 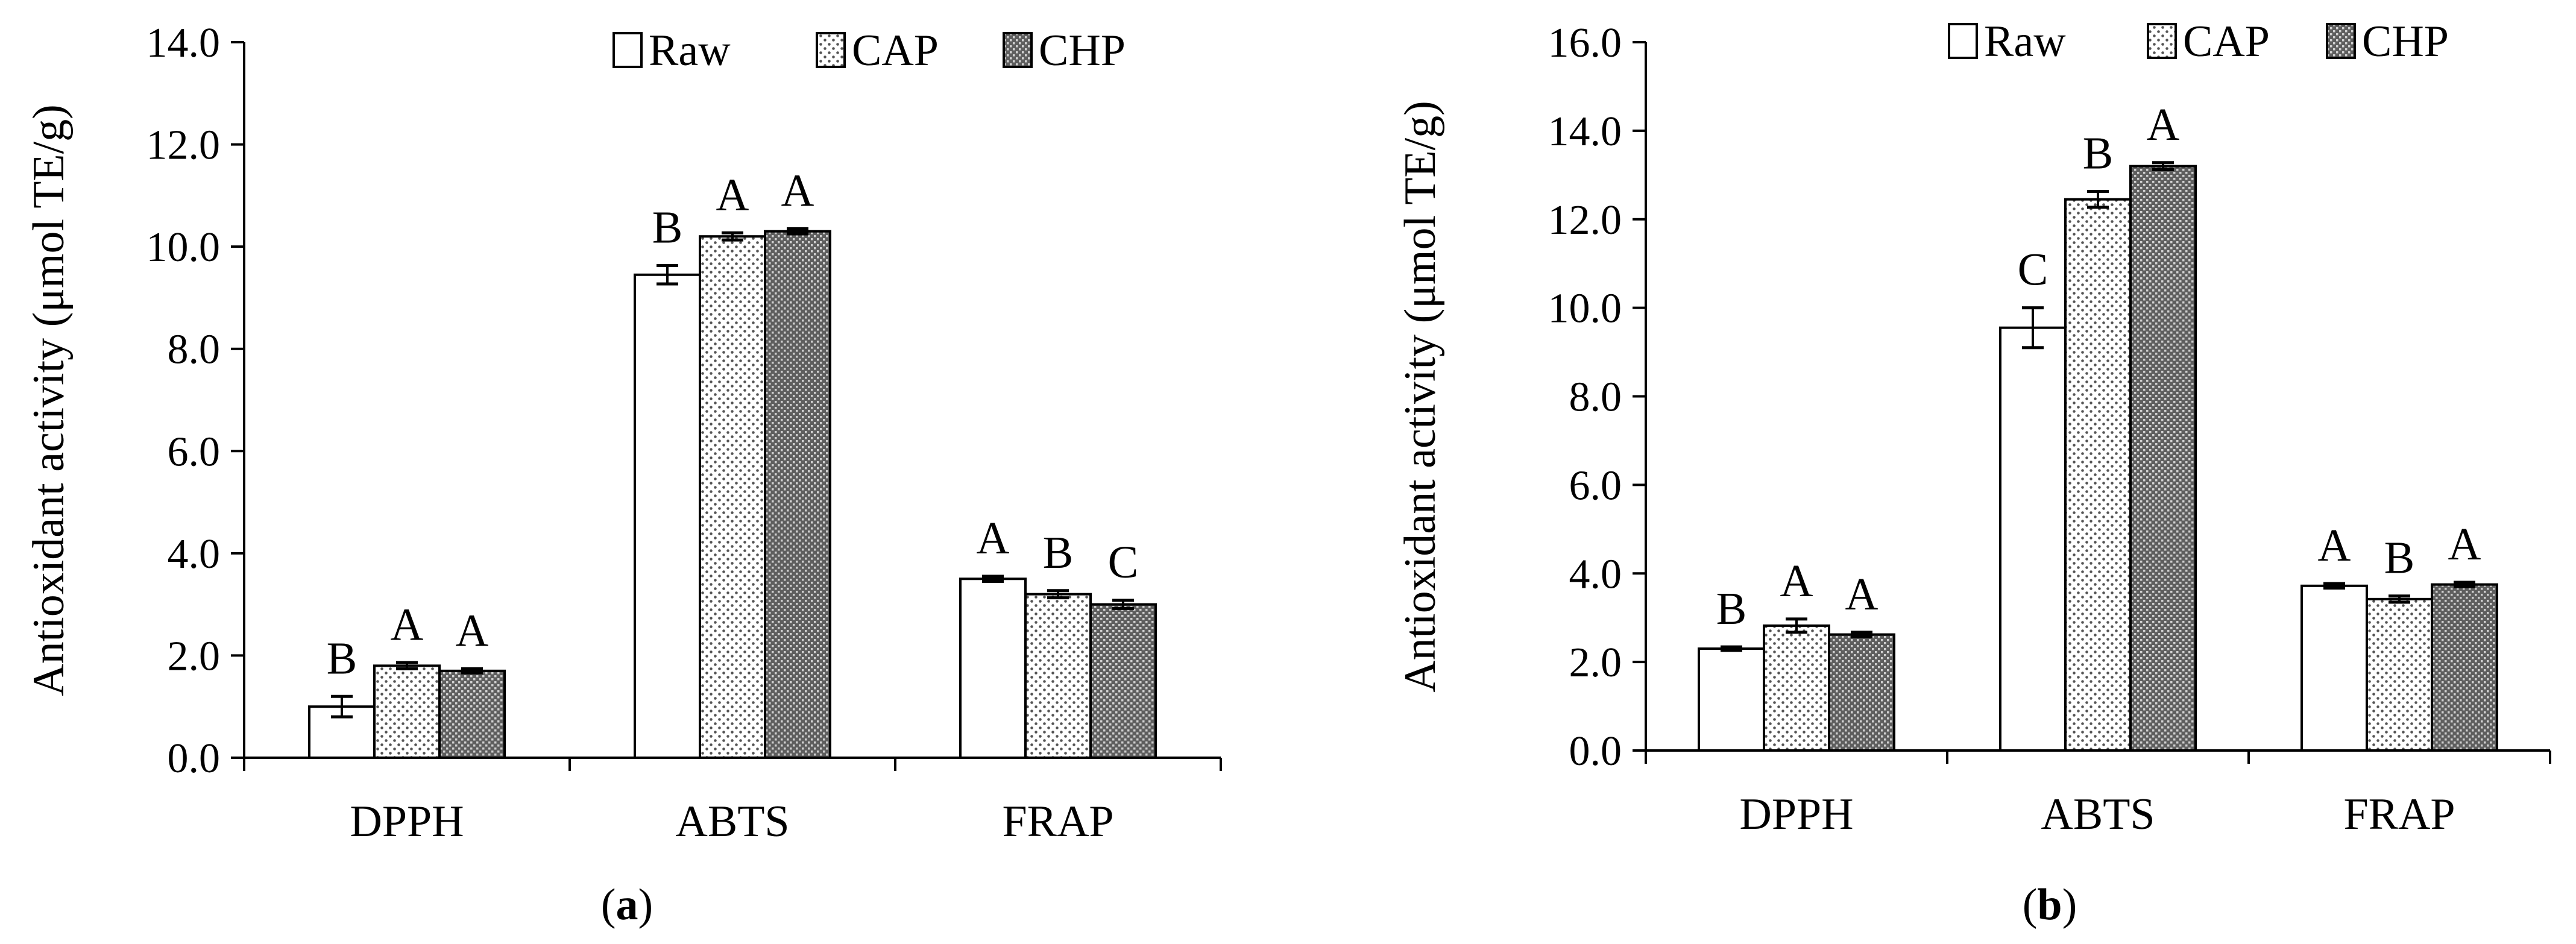 What do you see at coordinates (1731, 699) in the screenshot?
I see `bar-raw-dpph` at bounding box center [1731, 699].